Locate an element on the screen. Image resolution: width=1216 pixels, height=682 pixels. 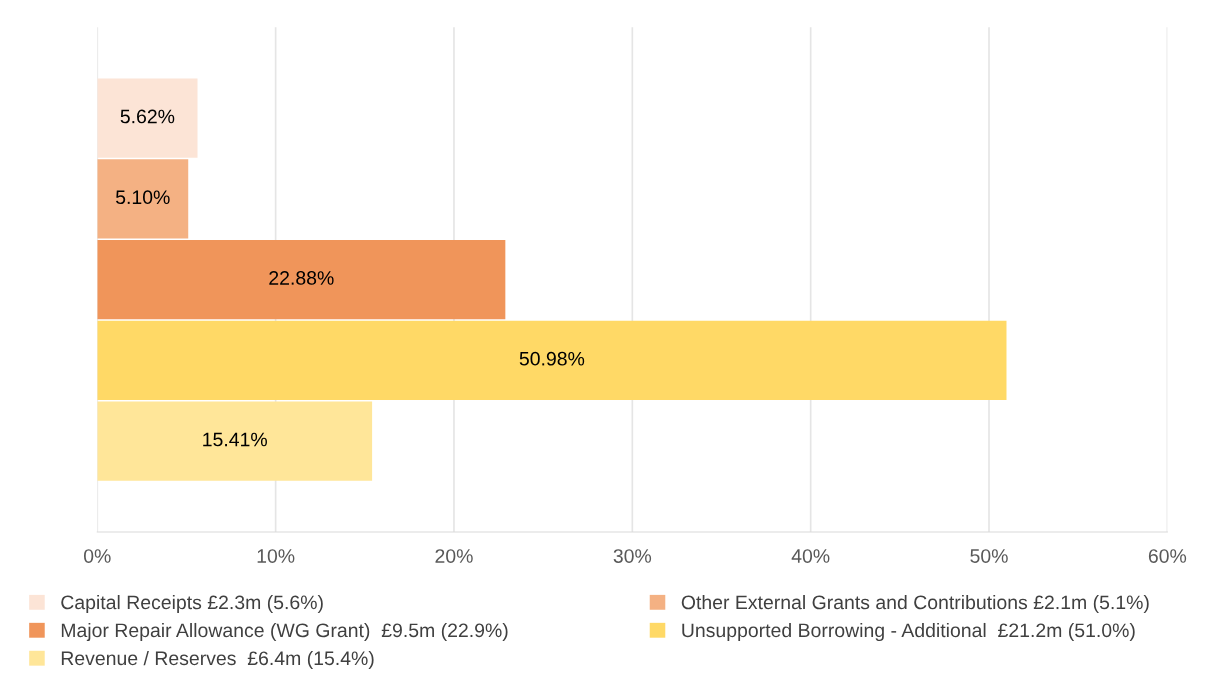
legend-label: Revenue / Reserves £6.4m (15.4%) is located at coordinates (217, 659).